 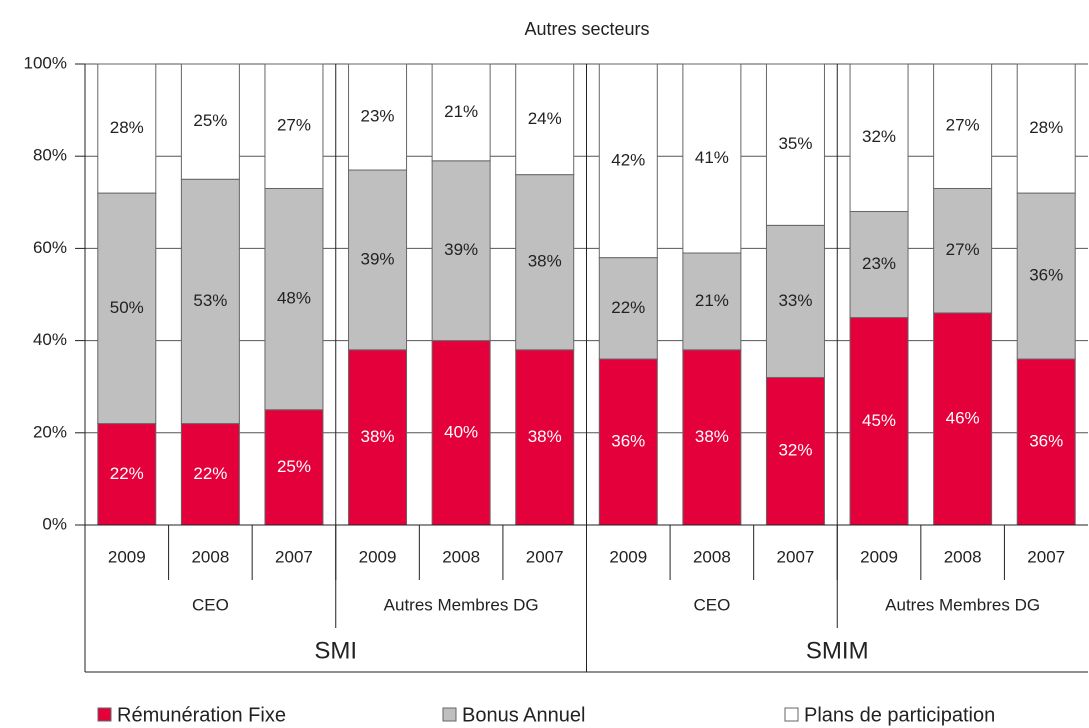 I want to click on chart-title: Autres secteurs, so click(x=586, y=29).